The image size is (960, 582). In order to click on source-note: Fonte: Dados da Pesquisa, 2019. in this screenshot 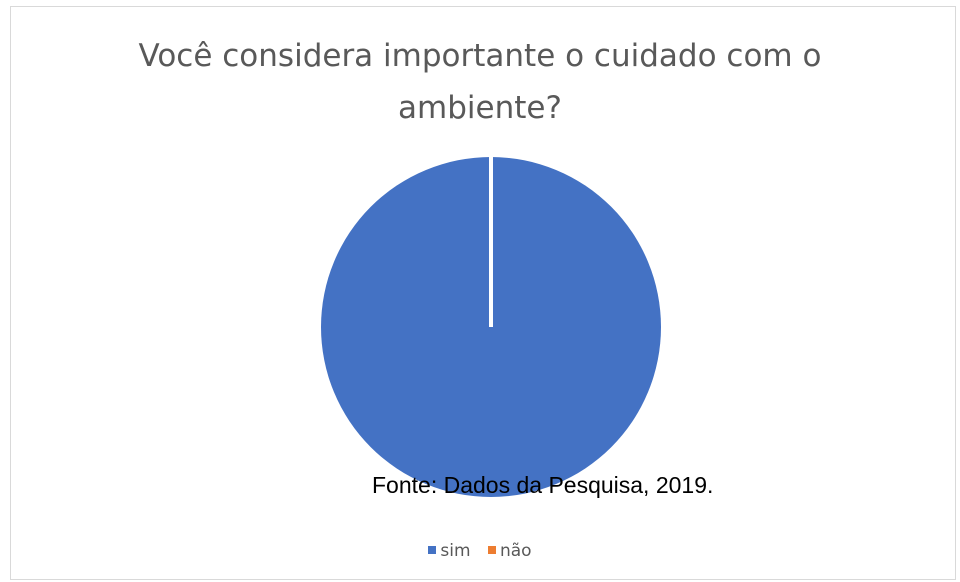, I will do `click(543, 485)`.